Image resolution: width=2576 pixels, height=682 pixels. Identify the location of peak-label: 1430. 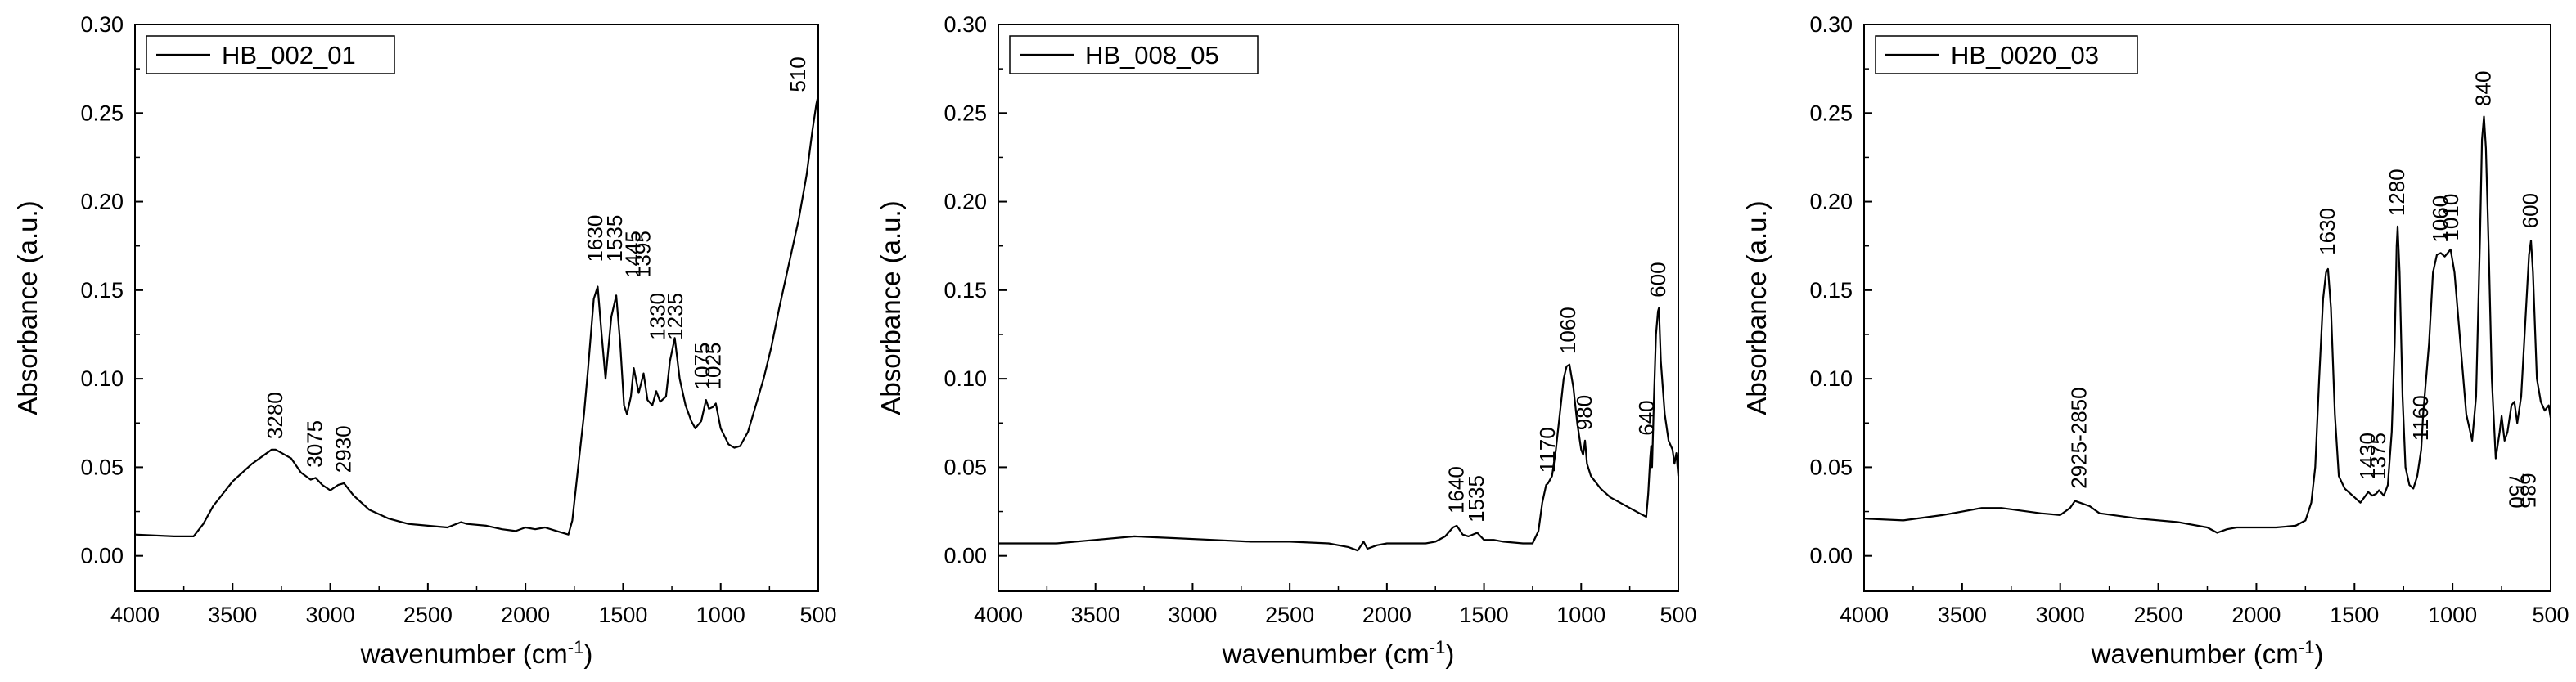
(2367, 456).